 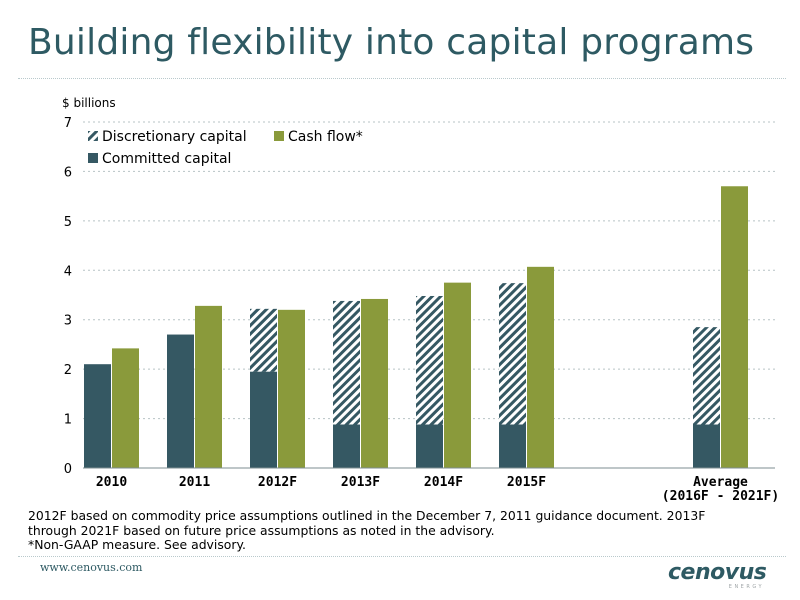 I want to click on x-tick-label: 2015F, so click(x=526, y=482).